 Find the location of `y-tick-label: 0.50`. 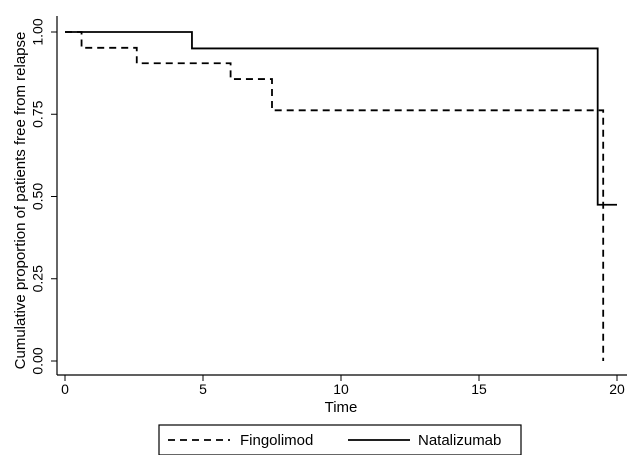

y-tick-label: 0.50 is located at coordinates (38, 196).